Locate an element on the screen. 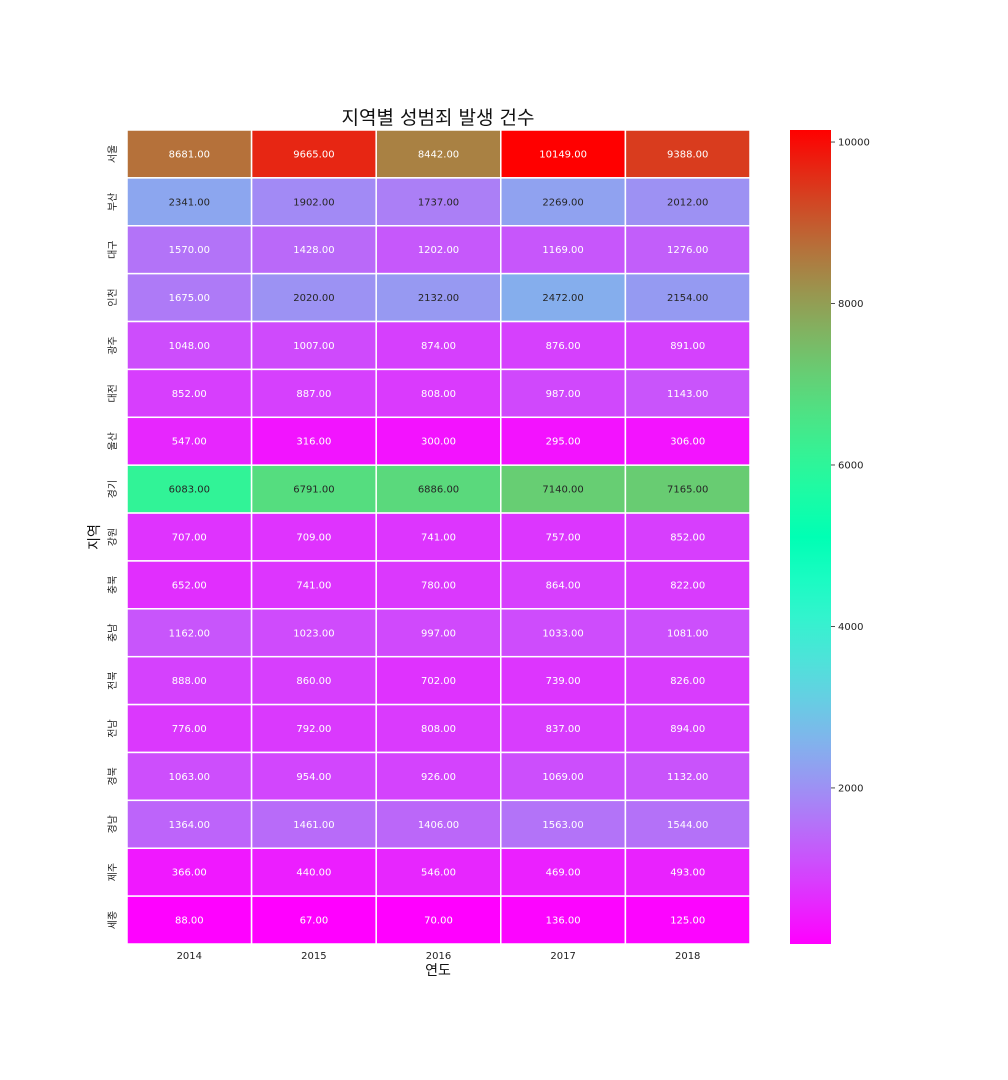 Image resolution: width=1008 pixels, height=1080 pixels. cell-value-label: 6791.00 is located at coordinates (313, 490).